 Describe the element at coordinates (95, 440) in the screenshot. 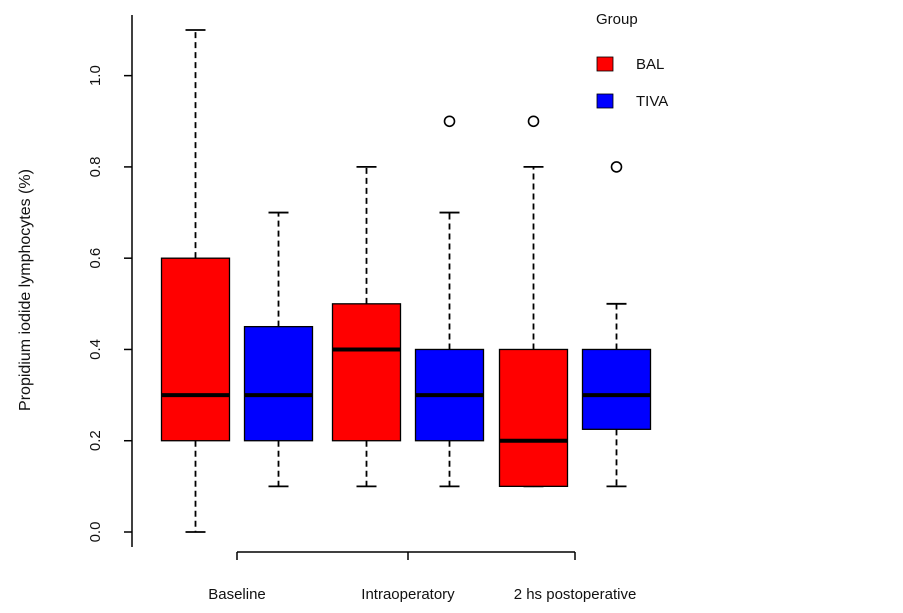

I see `y-tick-label: 0.2` at that location.